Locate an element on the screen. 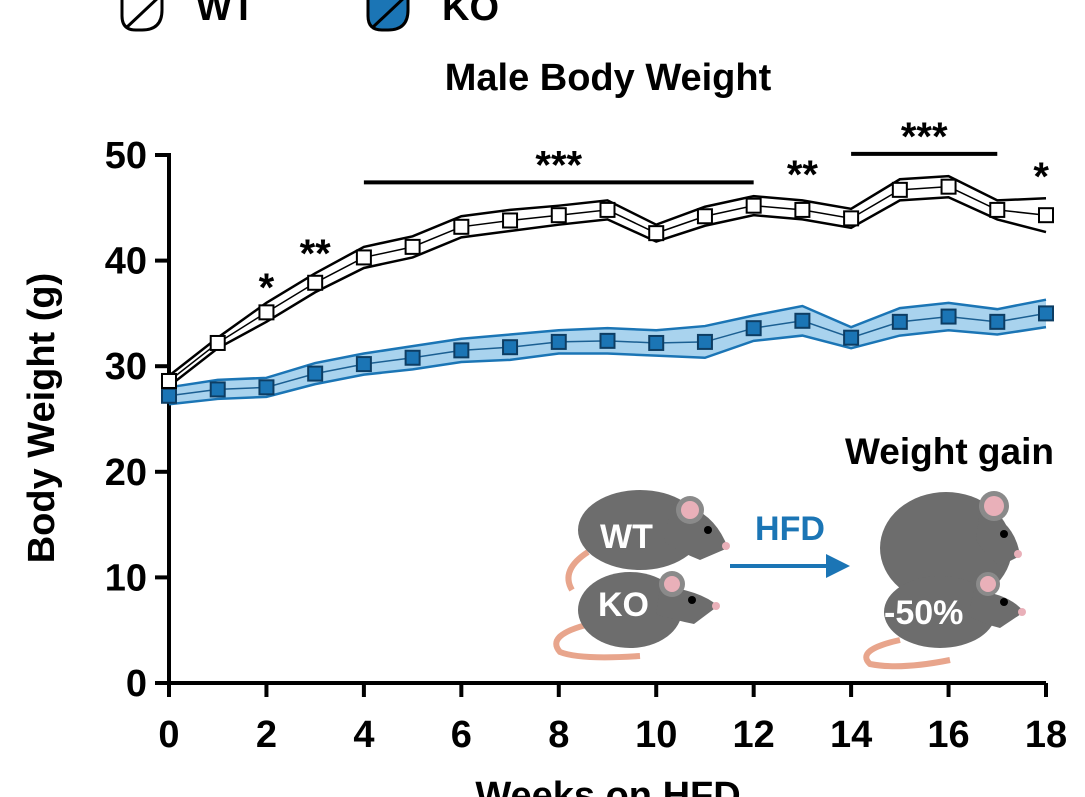 Image resolution: width=1085 pixels, height=797 pixels. mouse-ko-icon is located at coordinates (636, 616).